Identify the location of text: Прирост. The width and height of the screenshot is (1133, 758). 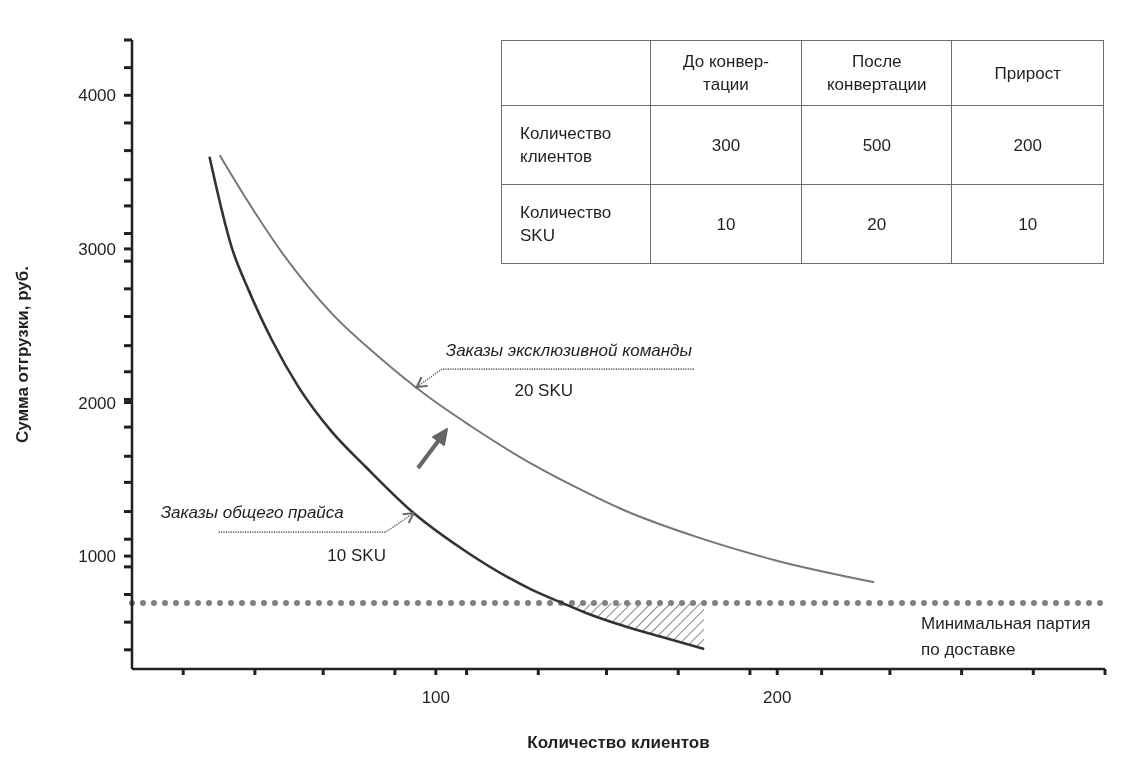
(1027, 73).